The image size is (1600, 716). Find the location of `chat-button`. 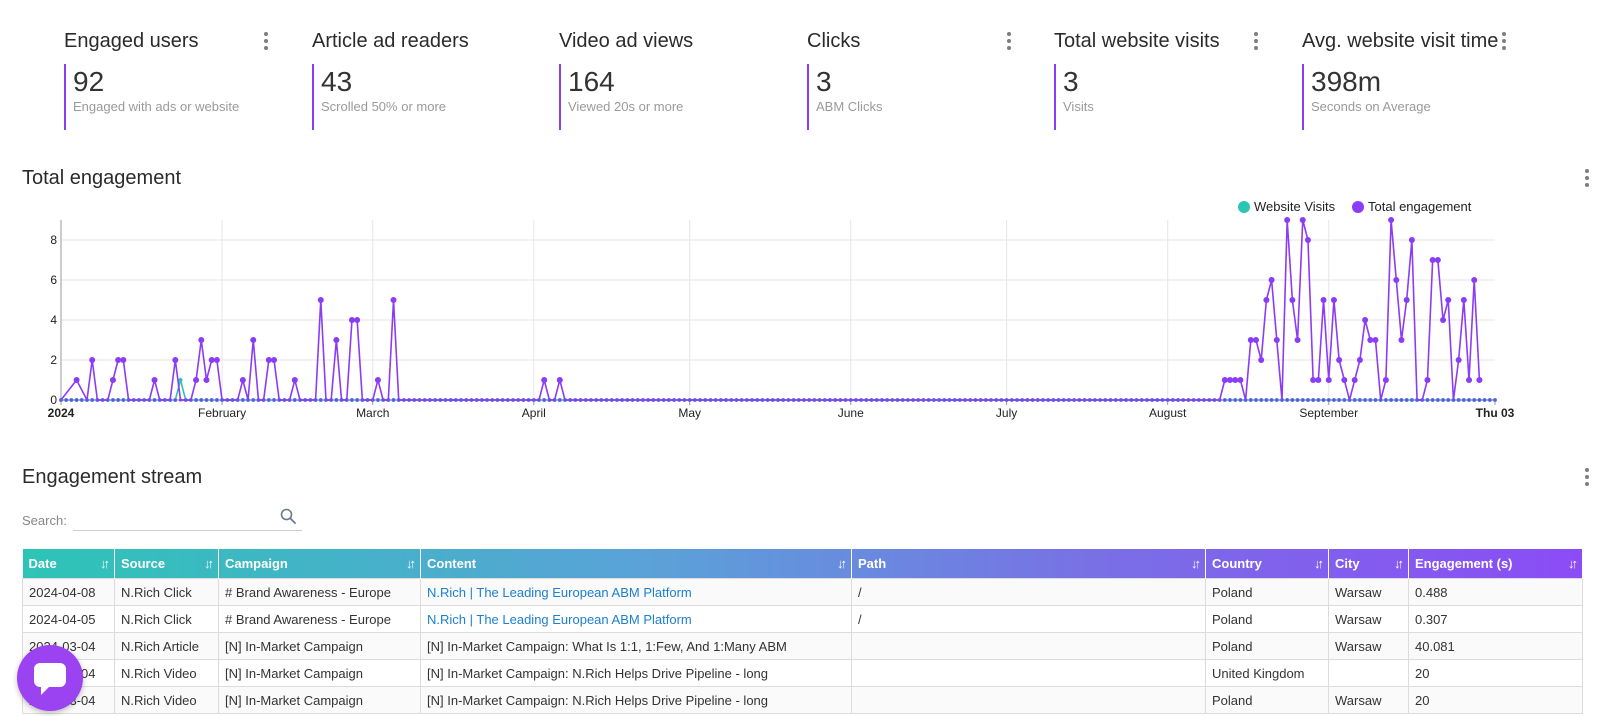

chat-button is located at coordinates (50, 678).